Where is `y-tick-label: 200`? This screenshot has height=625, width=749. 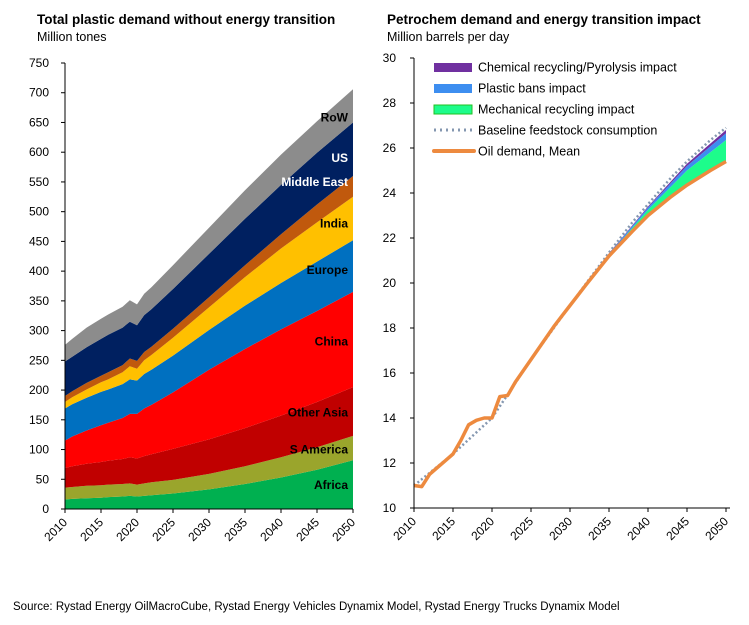 y-tick-label: 200 is located at coordinates (39, 390).